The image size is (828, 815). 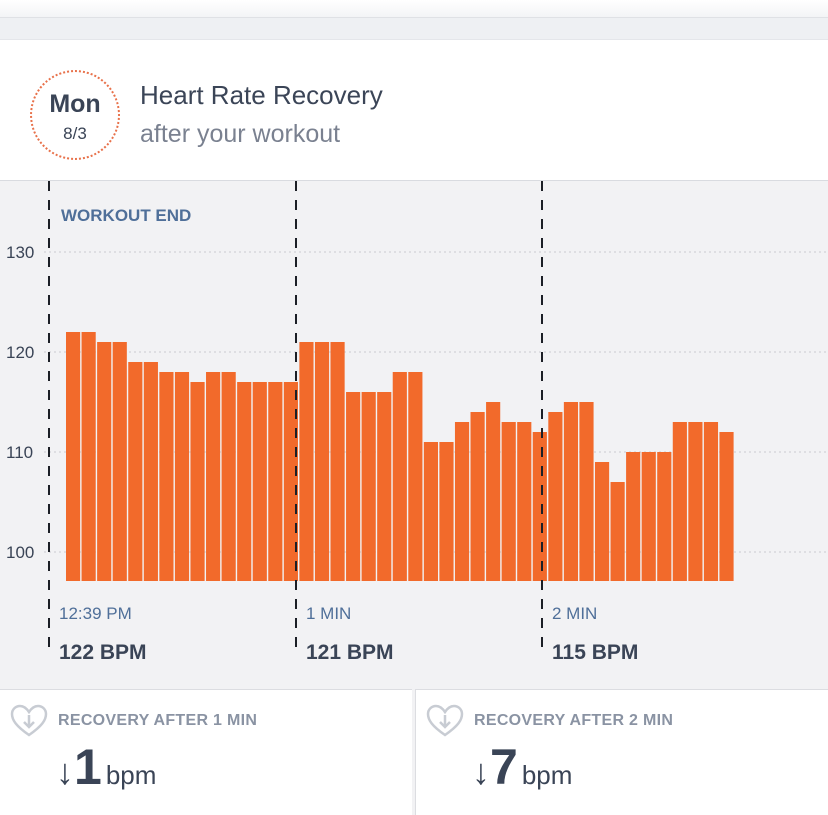 I want to click on recovery-card-2min: RECOVERY AFTER 2 MIN ↓7 bpm, so click(x=621, y=752).